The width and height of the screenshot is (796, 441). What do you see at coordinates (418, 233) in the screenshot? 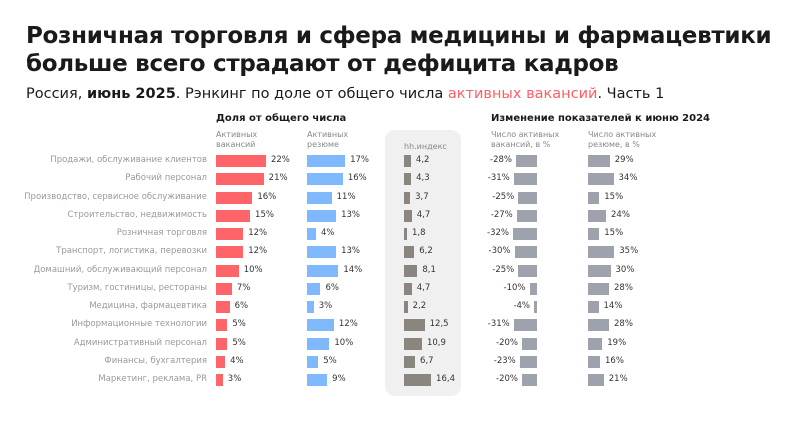
I see `hh-index-value: 1,8` at bounding box center [418, 233].